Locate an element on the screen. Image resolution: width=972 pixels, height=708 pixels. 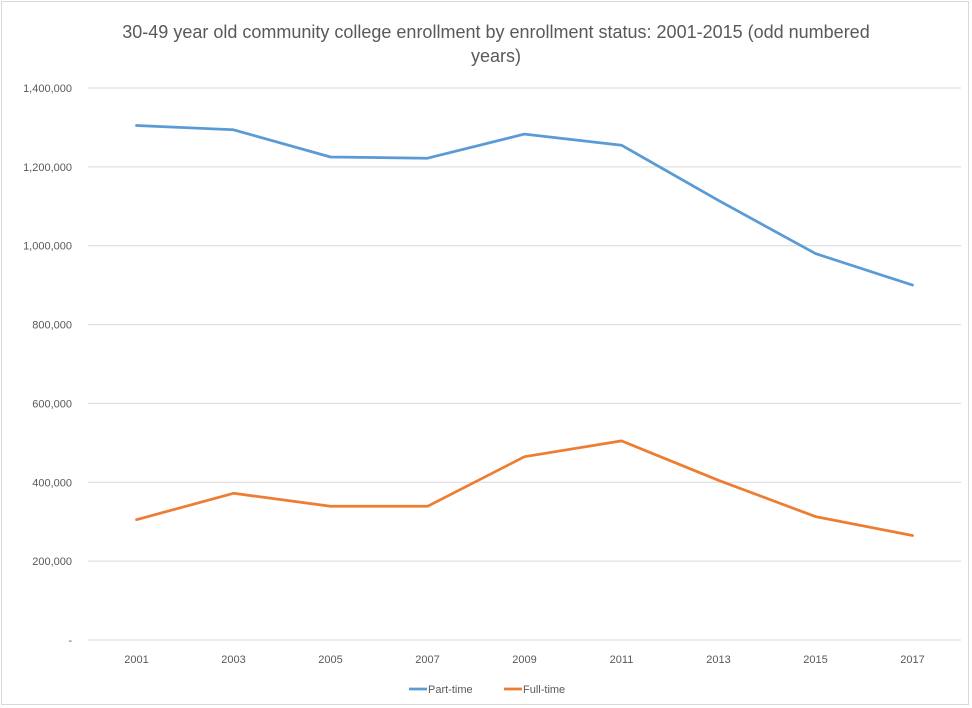
y-tick-label: 800,000 is located at coordinates (52, 326).